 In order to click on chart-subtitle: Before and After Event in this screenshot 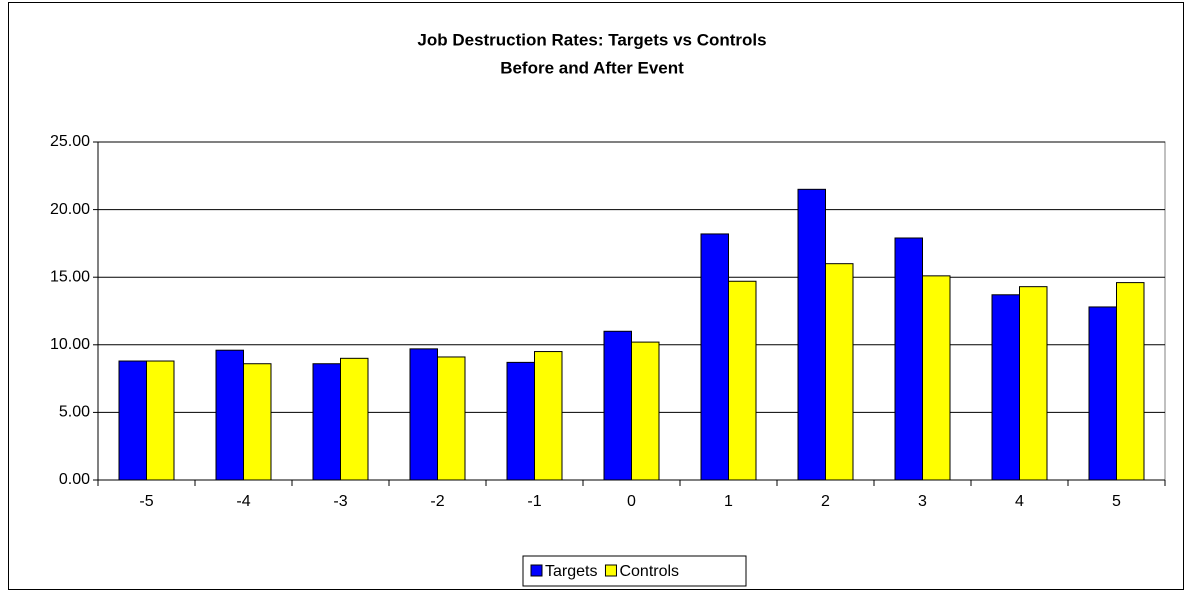, I will do `click(592, 67)`.